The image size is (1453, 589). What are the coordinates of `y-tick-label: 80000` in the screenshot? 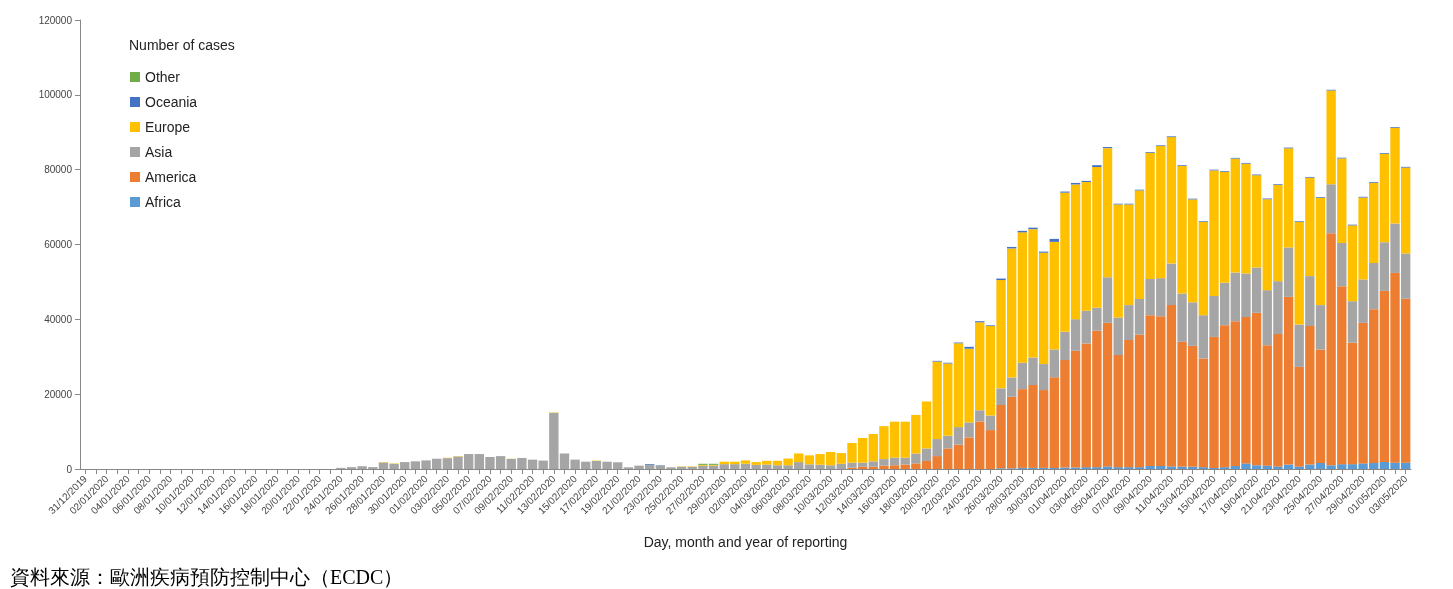 It's located at (58, 170).